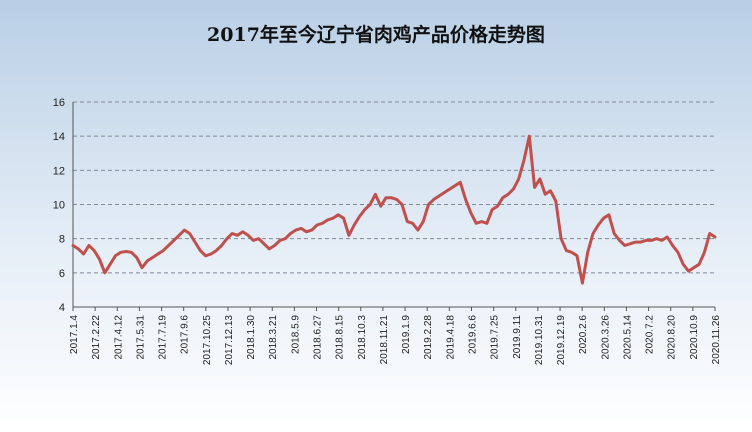 This screenshot has width=752, height=432. I want to click on y-tick-label: 14, so click(59, 137).